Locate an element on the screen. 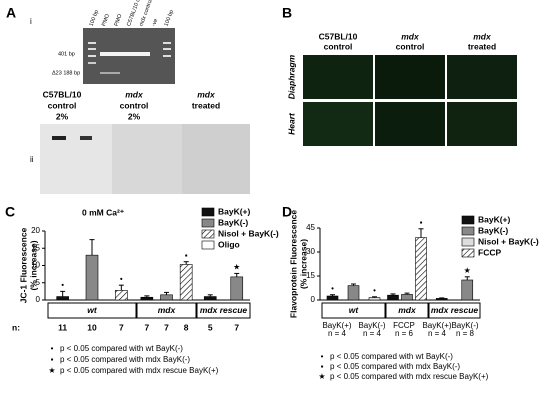 This screenshot has width=550, height=402. blot-image is located at coordinates (145, 159).